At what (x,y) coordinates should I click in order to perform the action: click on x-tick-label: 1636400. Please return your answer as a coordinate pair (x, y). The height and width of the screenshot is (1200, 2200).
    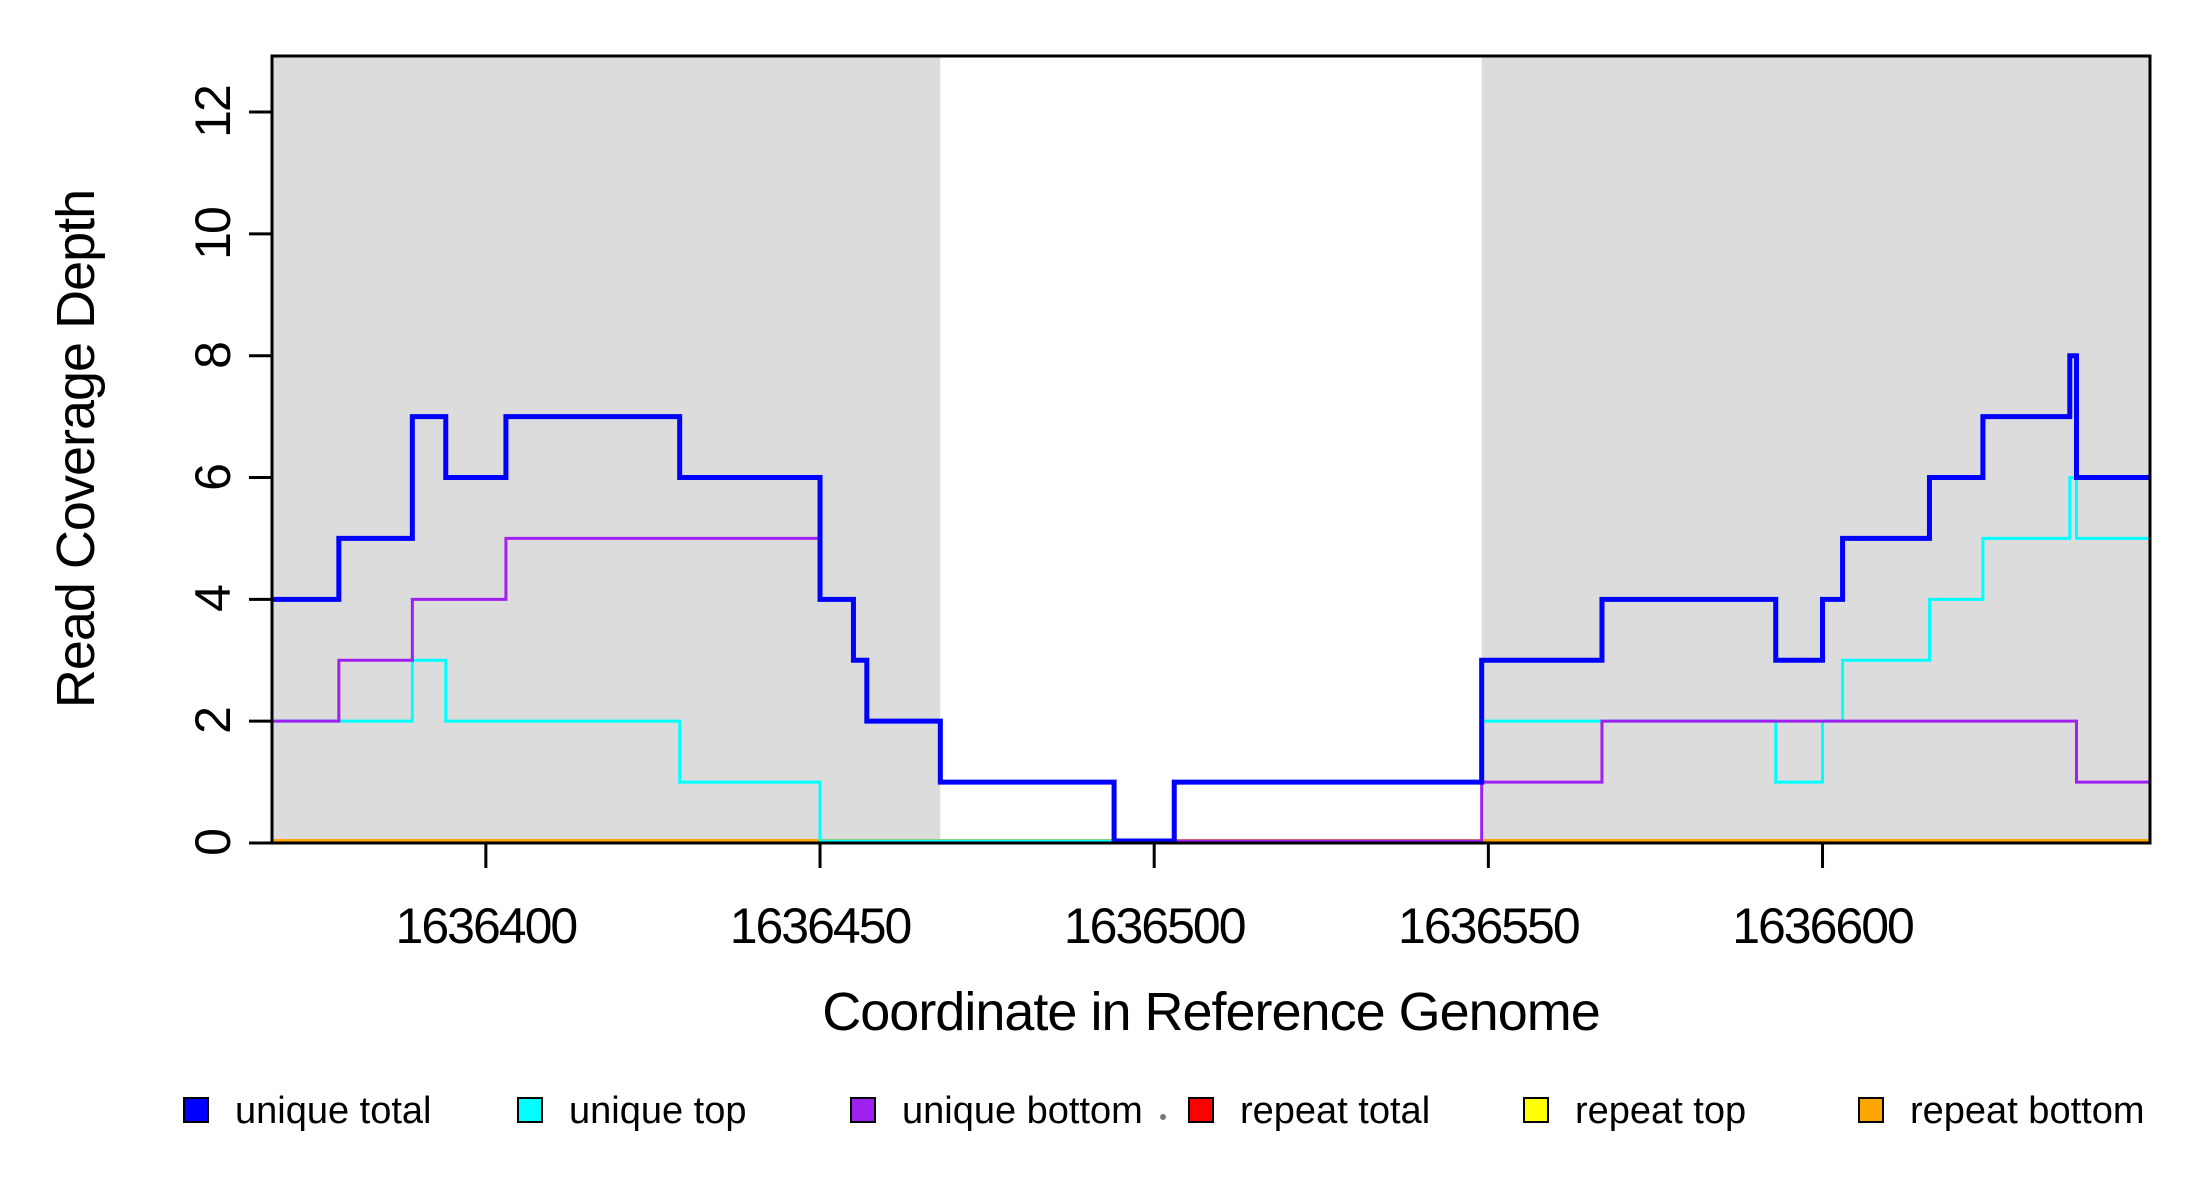
    Looking at the image, I should click on (487, 926).